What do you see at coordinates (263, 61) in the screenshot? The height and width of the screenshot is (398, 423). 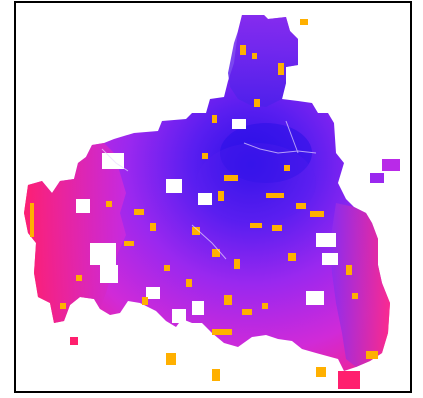 I see `map-north-lobe` at bounding box center [263, 61].